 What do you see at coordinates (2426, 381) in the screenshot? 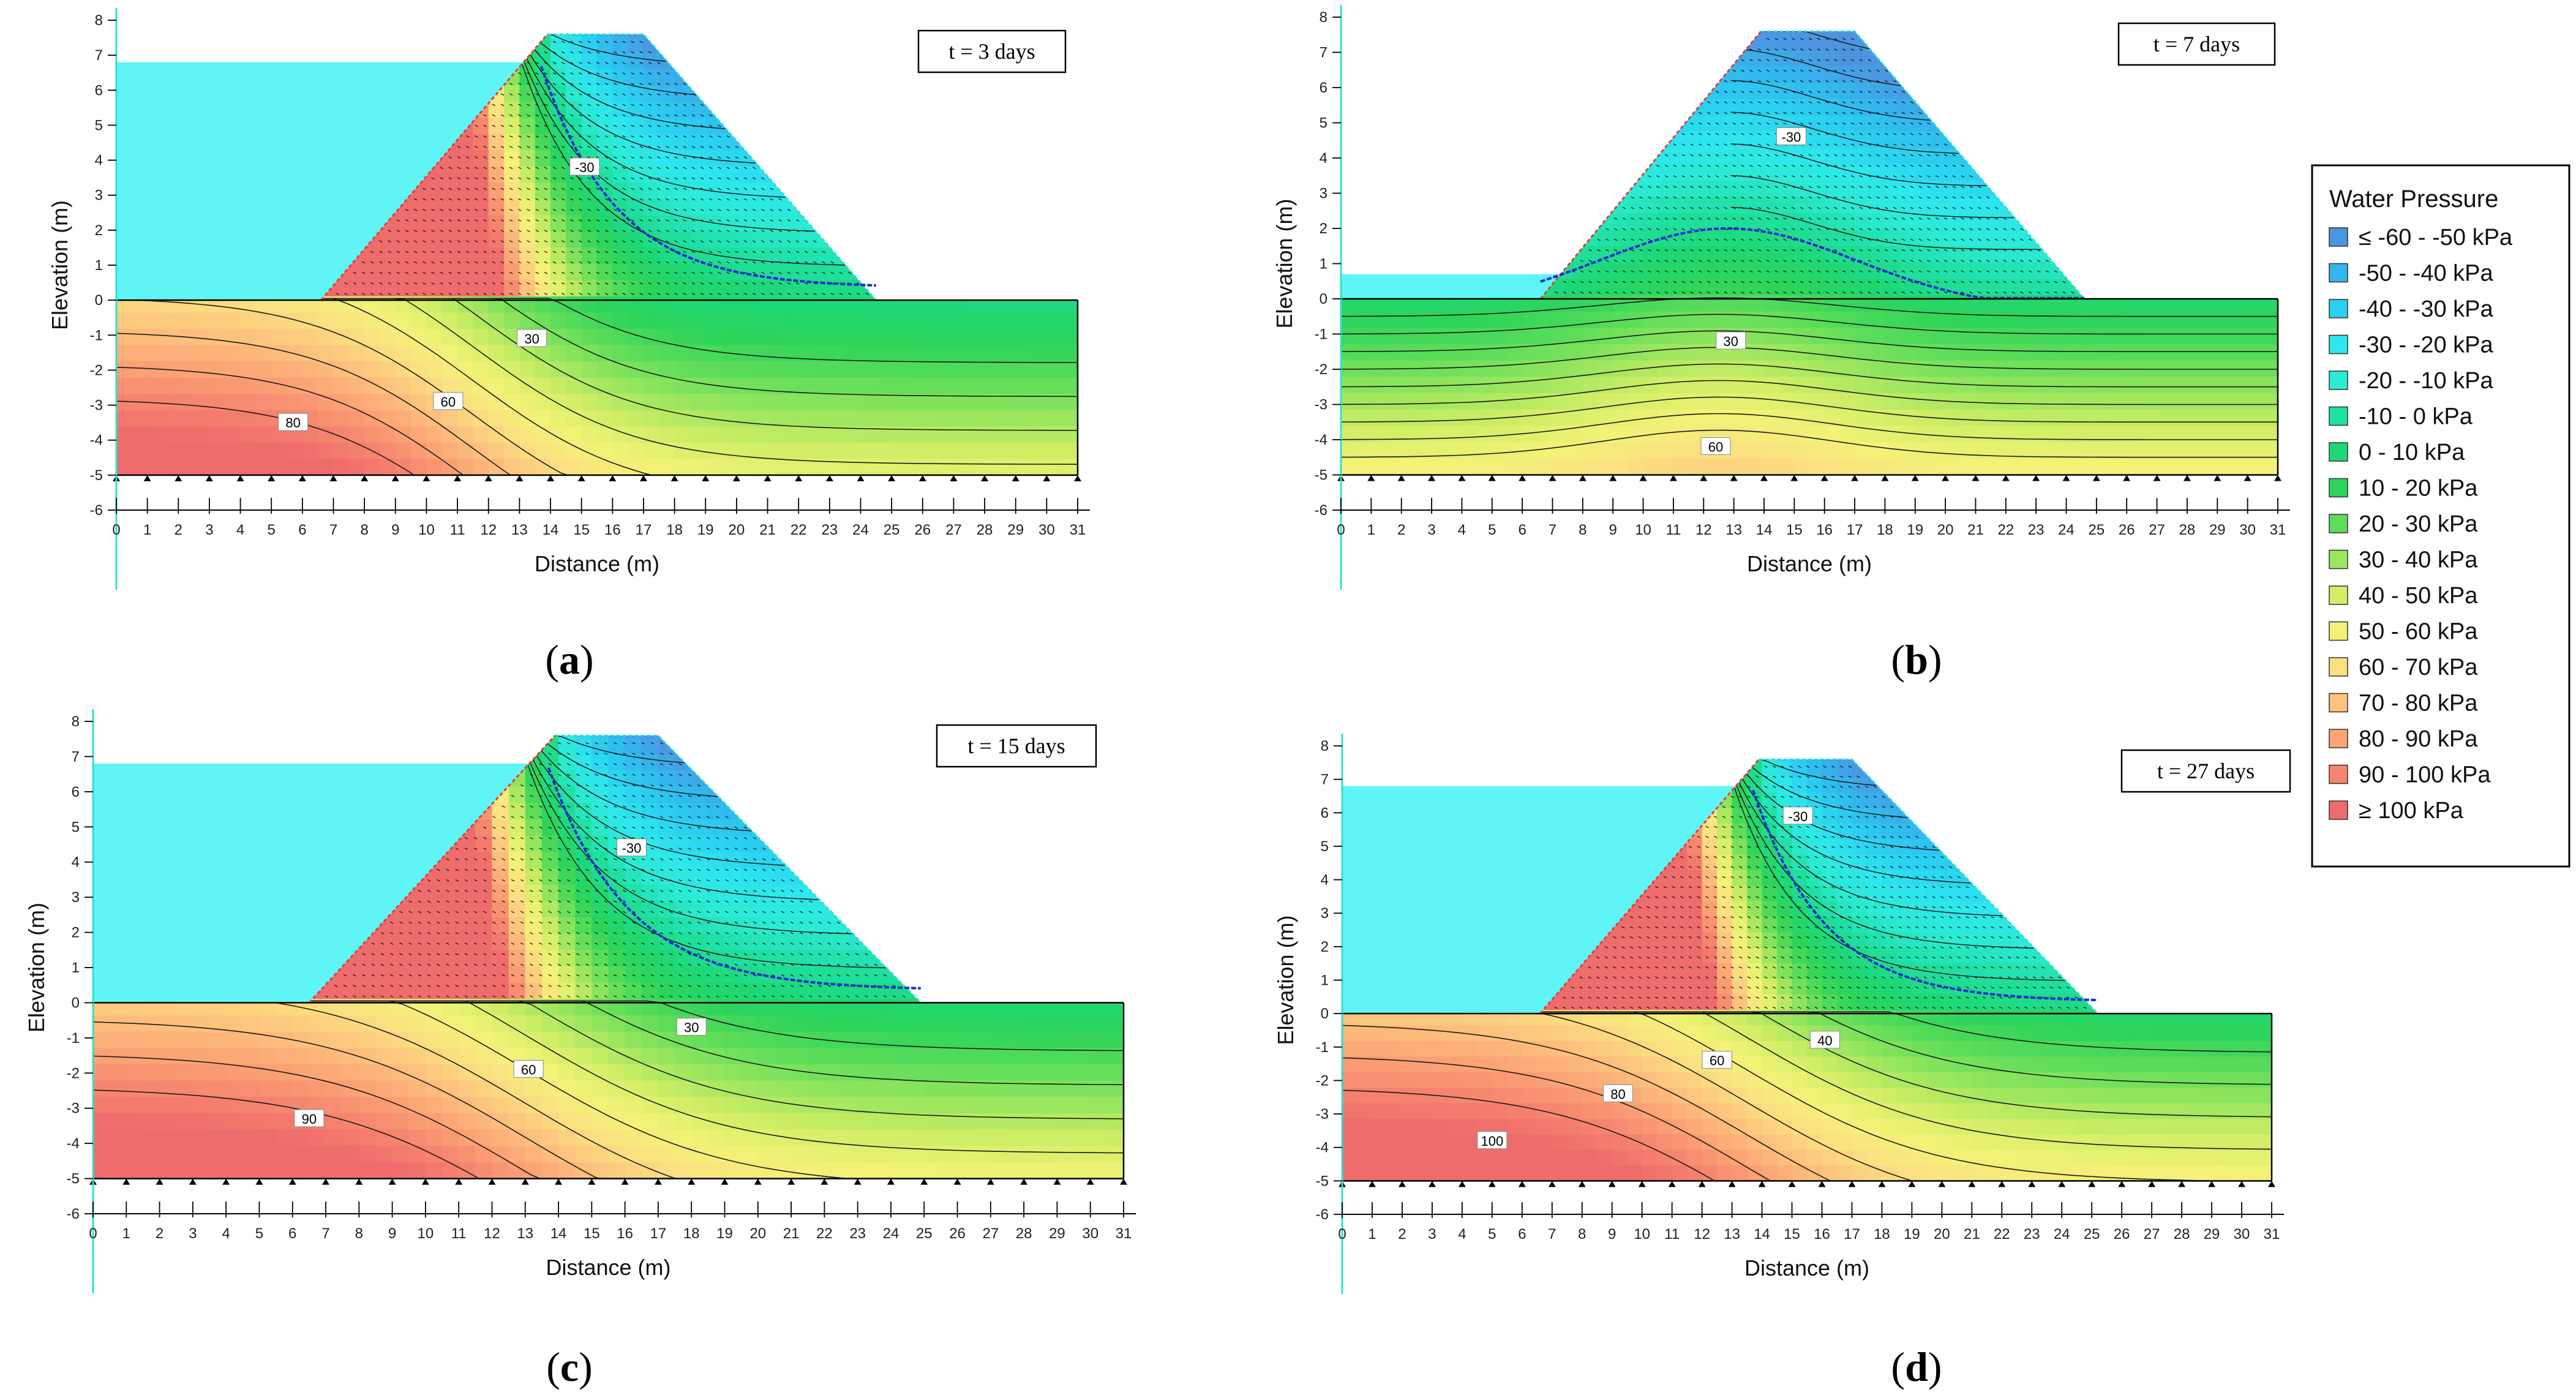
I see `legend-item-label: -20 - -10 kPa` at bounding box center [2426, 381].